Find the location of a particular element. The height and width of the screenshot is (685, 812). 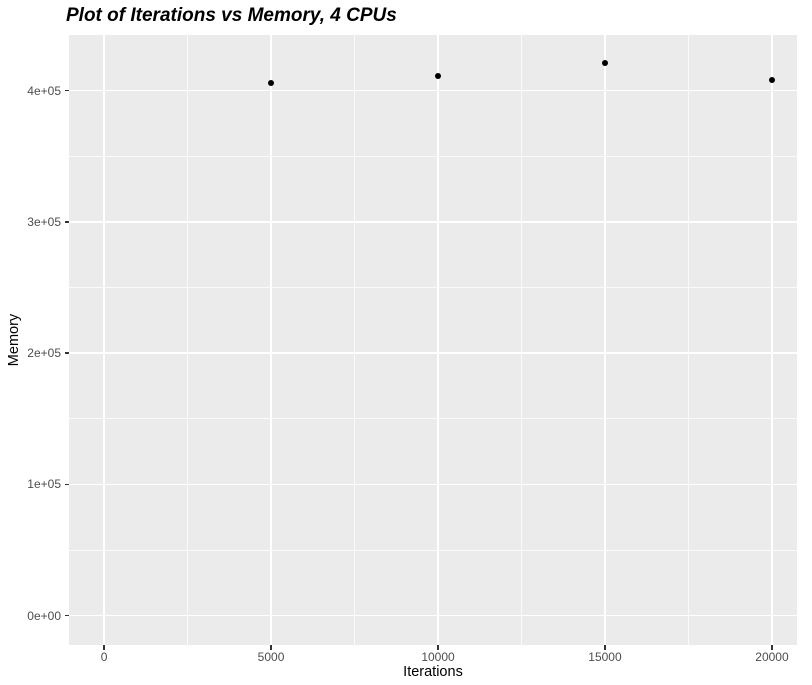

x-tick-label: 5000 is located at coordinates (271, 657).